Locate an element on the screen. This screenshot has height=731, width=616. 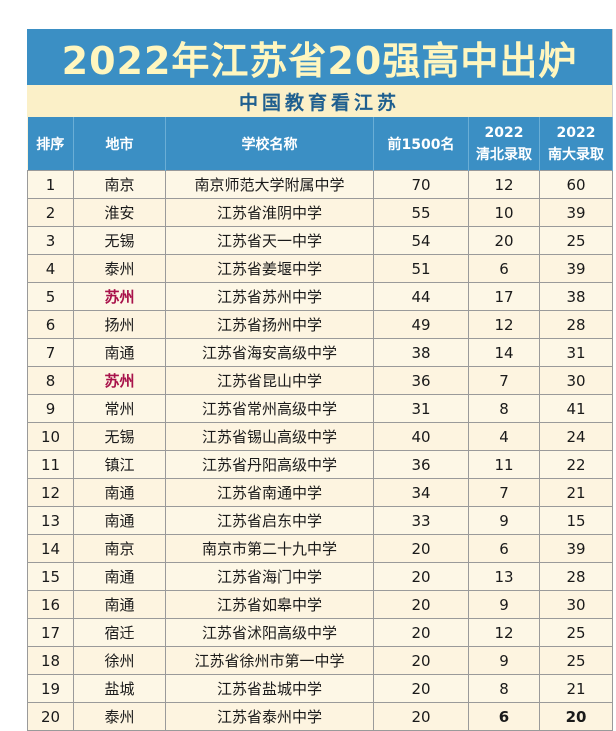
header-nanda-year: 2022 is located at coordinates (576, 132).